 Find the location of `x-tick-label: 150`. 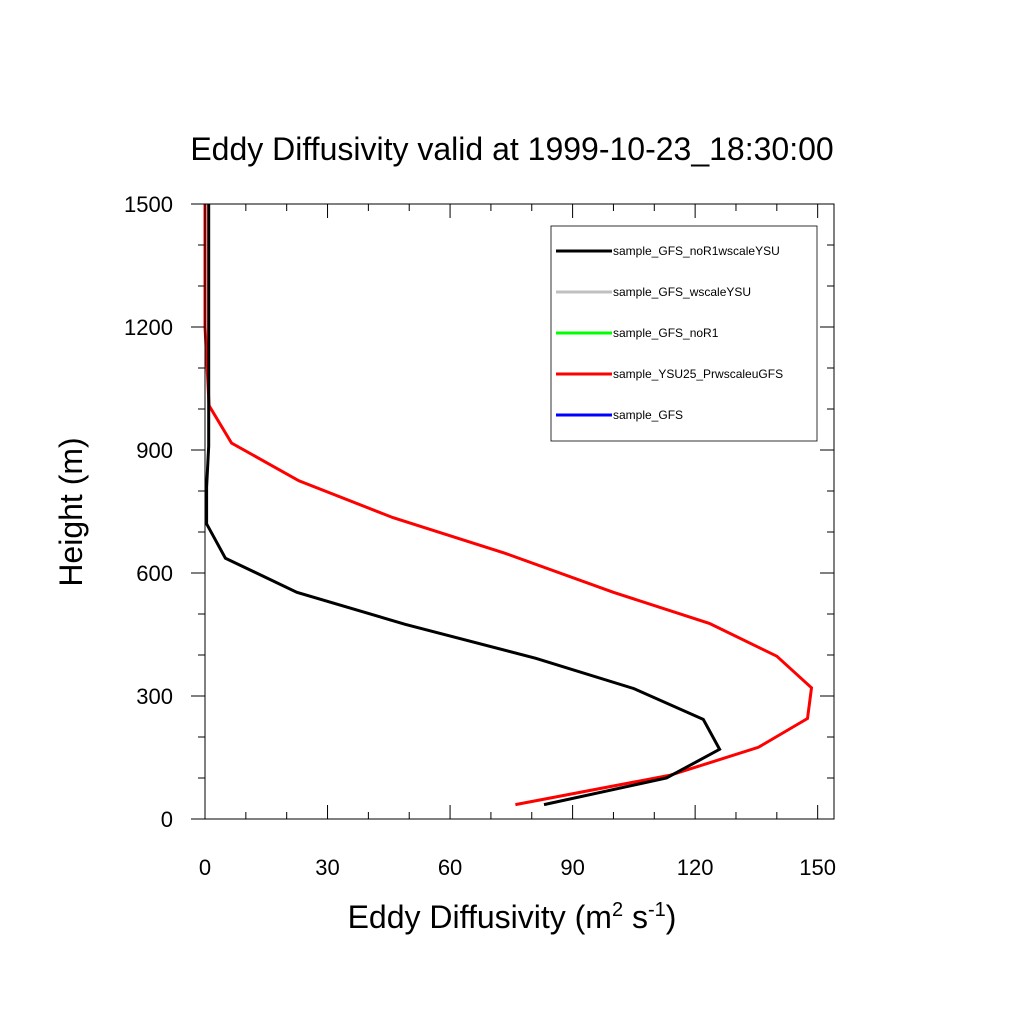

x-tick-label: 150 is located at coordinates (817, 867).